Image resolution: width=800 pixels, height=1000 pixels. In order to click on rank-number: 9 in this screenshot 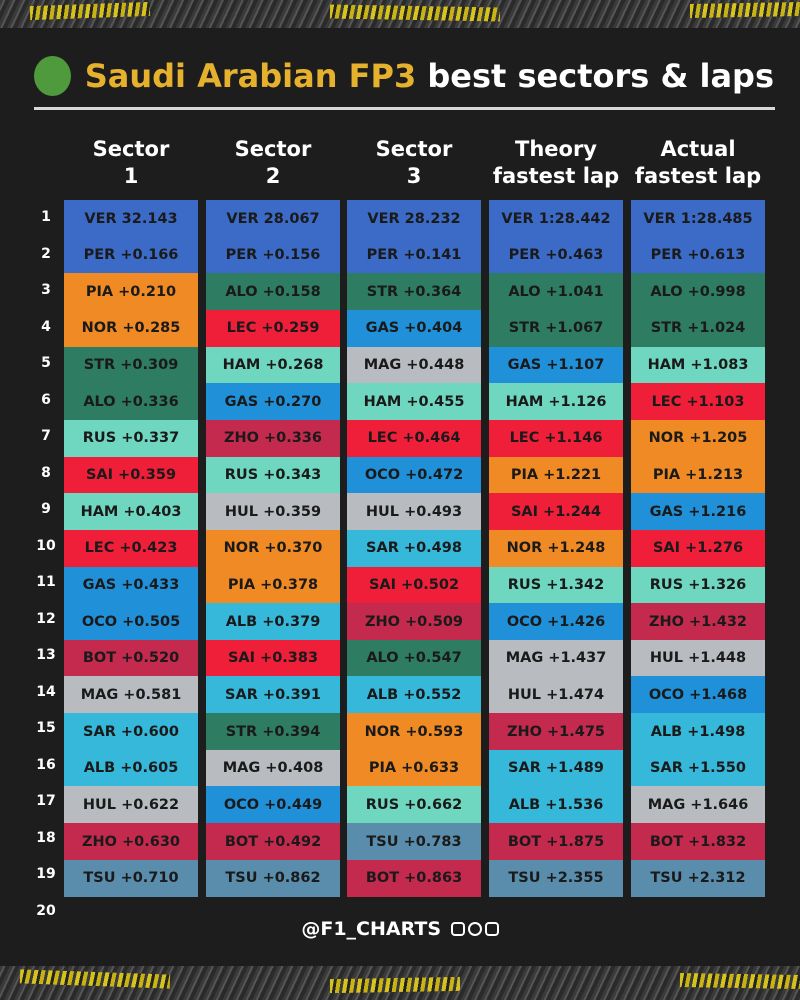, I will do `click(46, 509)`.